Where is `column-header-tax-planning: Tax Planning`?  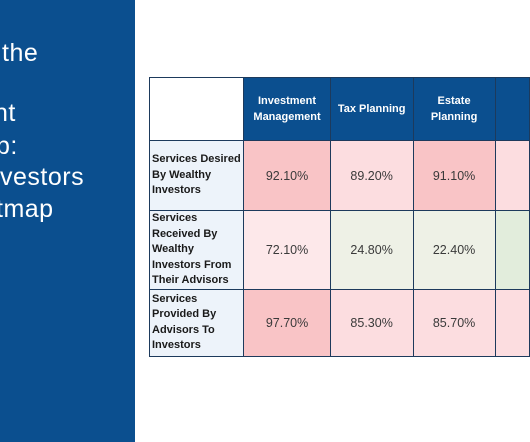 column-header-tax-planning: Tax Planning is located at coordinates (371, 109).